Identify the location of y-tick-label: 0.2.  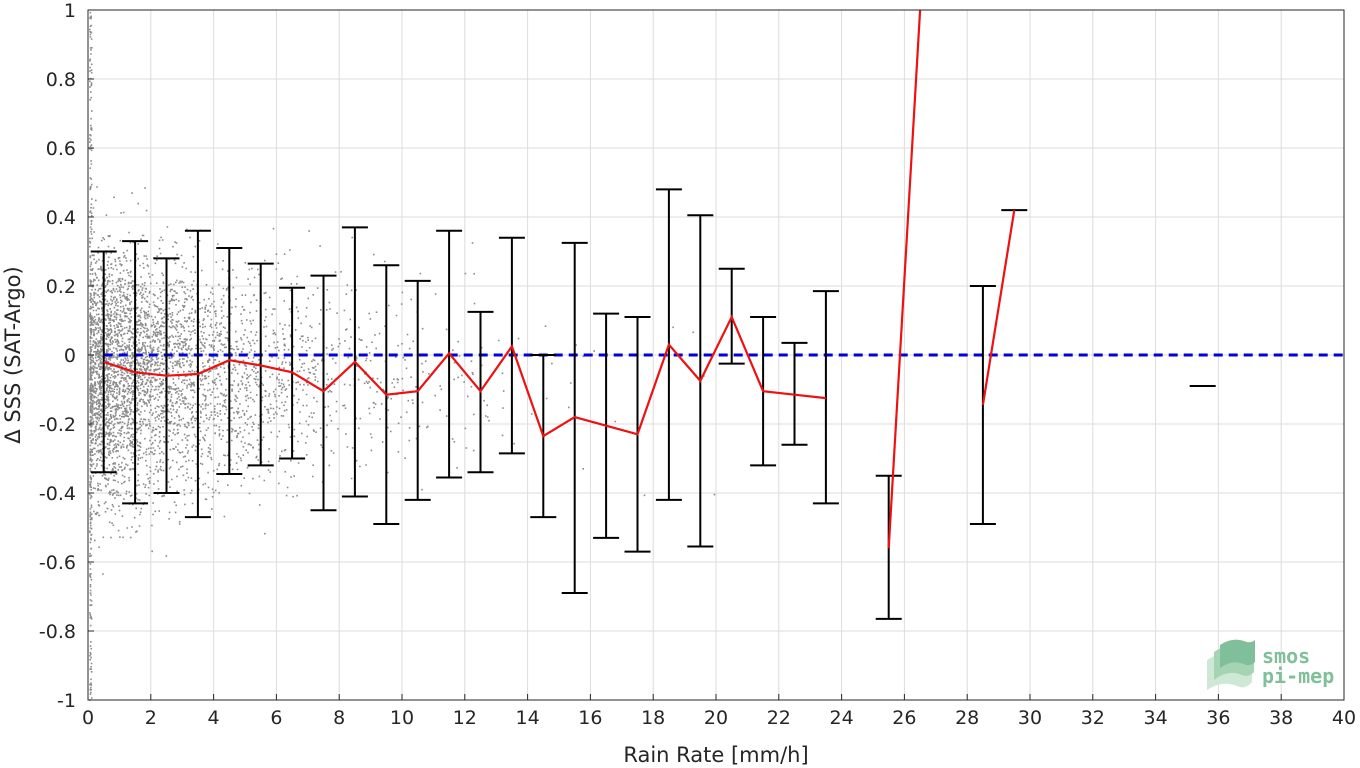
(61, 287).